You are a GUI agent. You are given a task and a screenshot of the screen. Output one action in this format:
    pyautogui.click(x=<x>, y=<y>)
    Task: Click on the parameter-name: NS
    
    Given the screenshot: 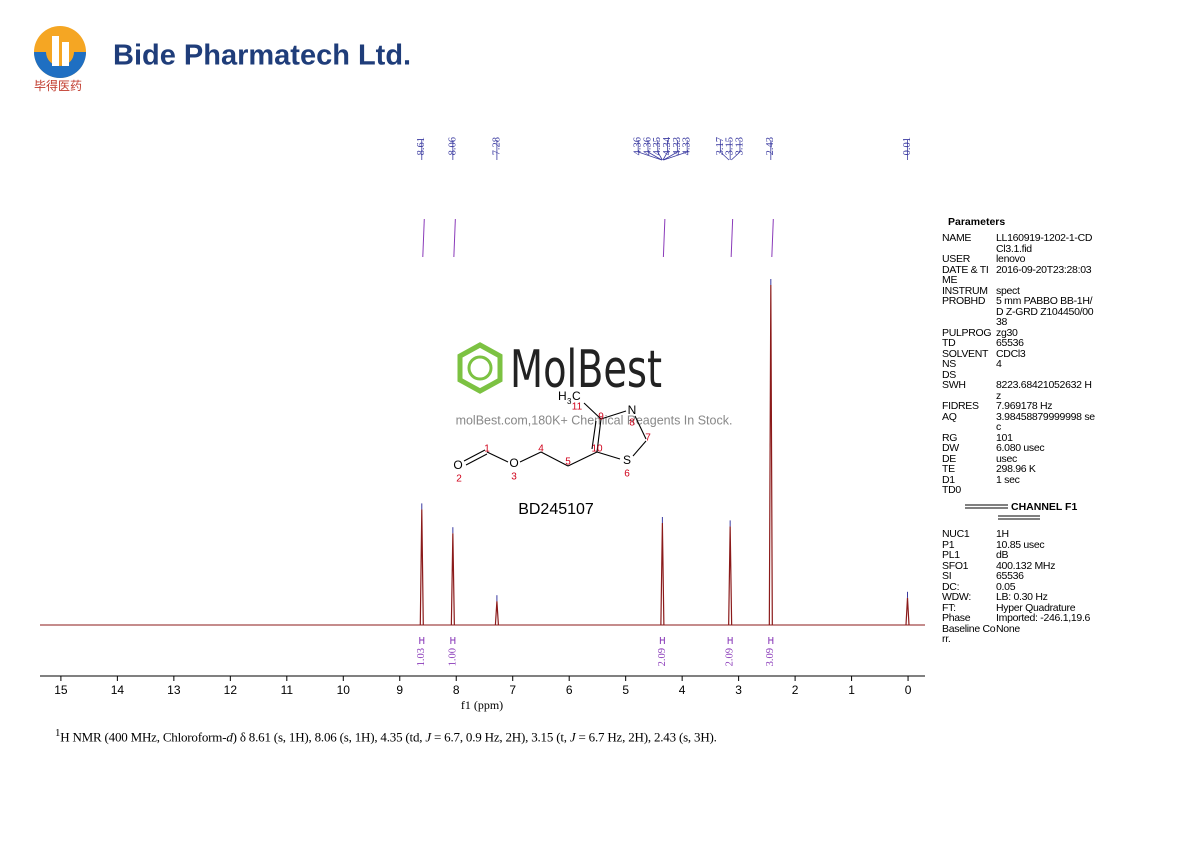 What is the action you would take?
    pyautogui.click(x=949, y=364)
    